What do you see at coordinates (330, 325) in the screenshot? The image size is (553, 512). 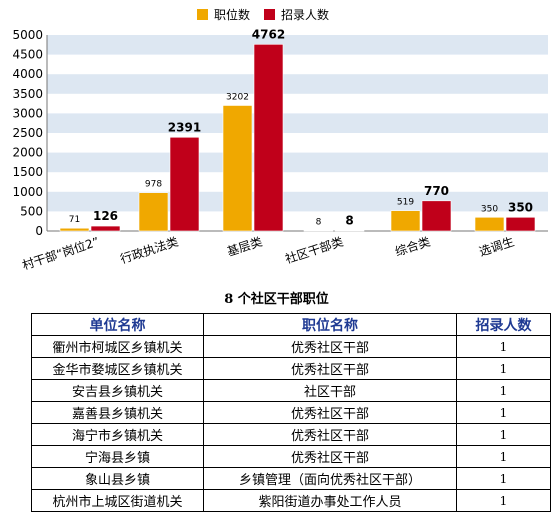 I see `header-position-name: 职位名称` at bounding box center [330, 325].